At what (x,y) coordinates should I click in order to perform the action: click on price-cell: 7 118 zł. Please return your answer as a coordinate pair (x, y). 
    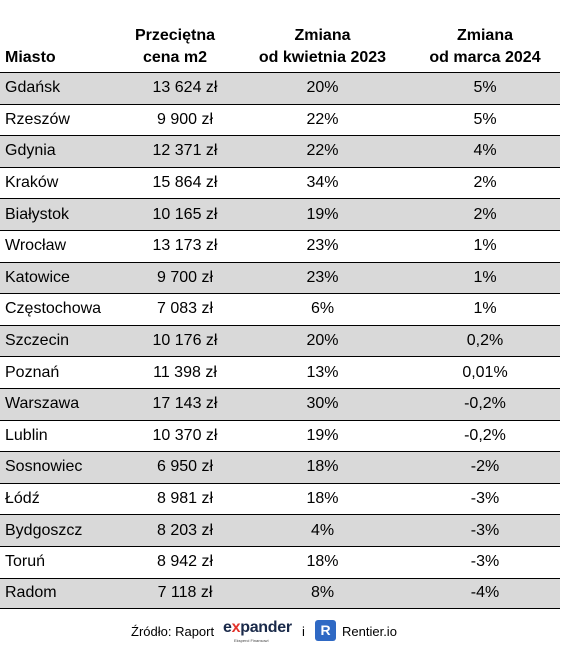
    Looking at the image, I should click on (185, 593).